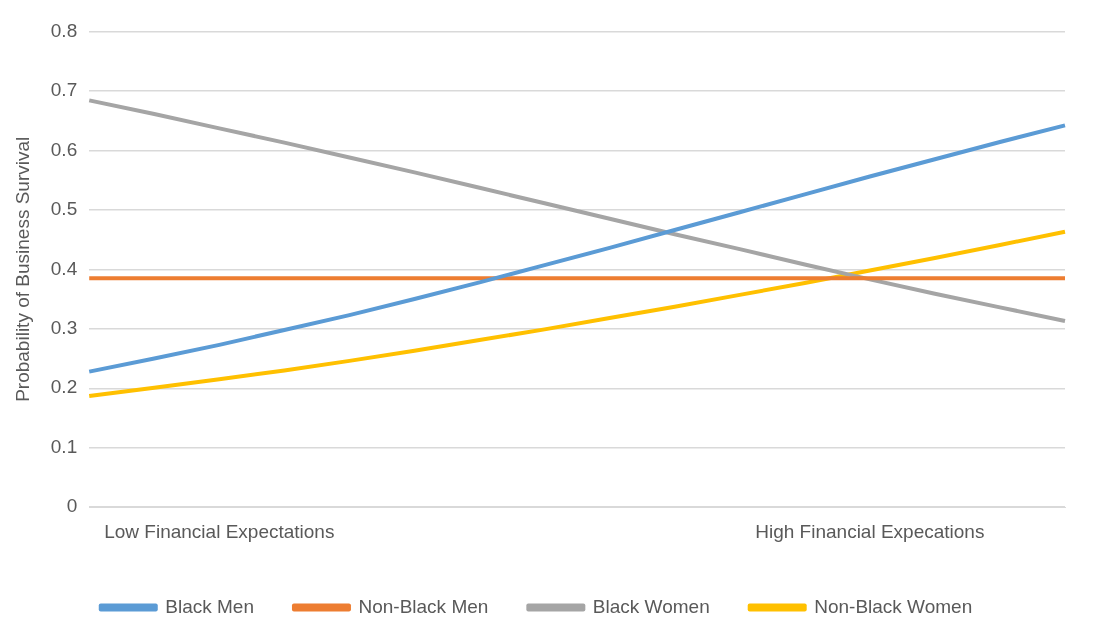  I want to click on x-tick-label: Low Financial Expectations, so click(219, 531).